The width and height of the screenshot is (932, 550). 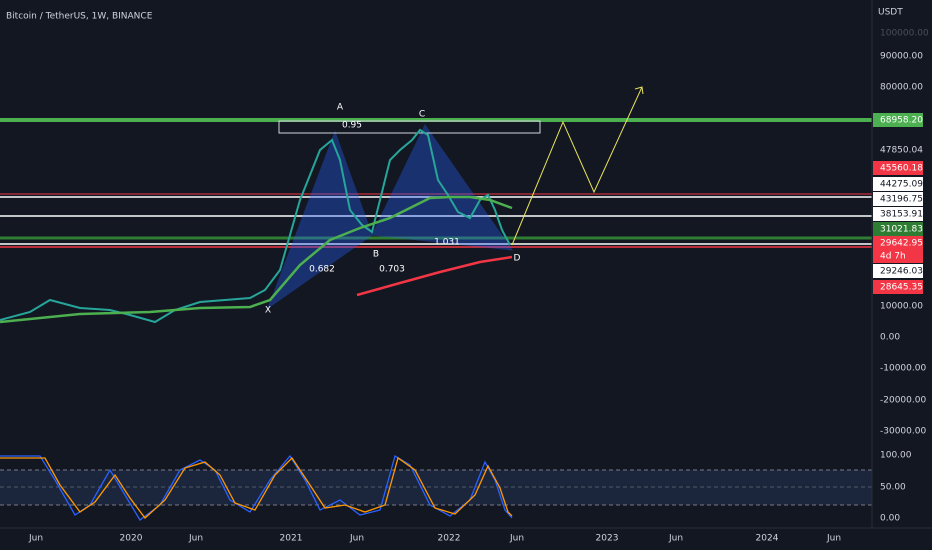 What do you see at coordinates (376, 255) in the screenshot?
I see `pattern-label: B` at bounding box center [376, 255].